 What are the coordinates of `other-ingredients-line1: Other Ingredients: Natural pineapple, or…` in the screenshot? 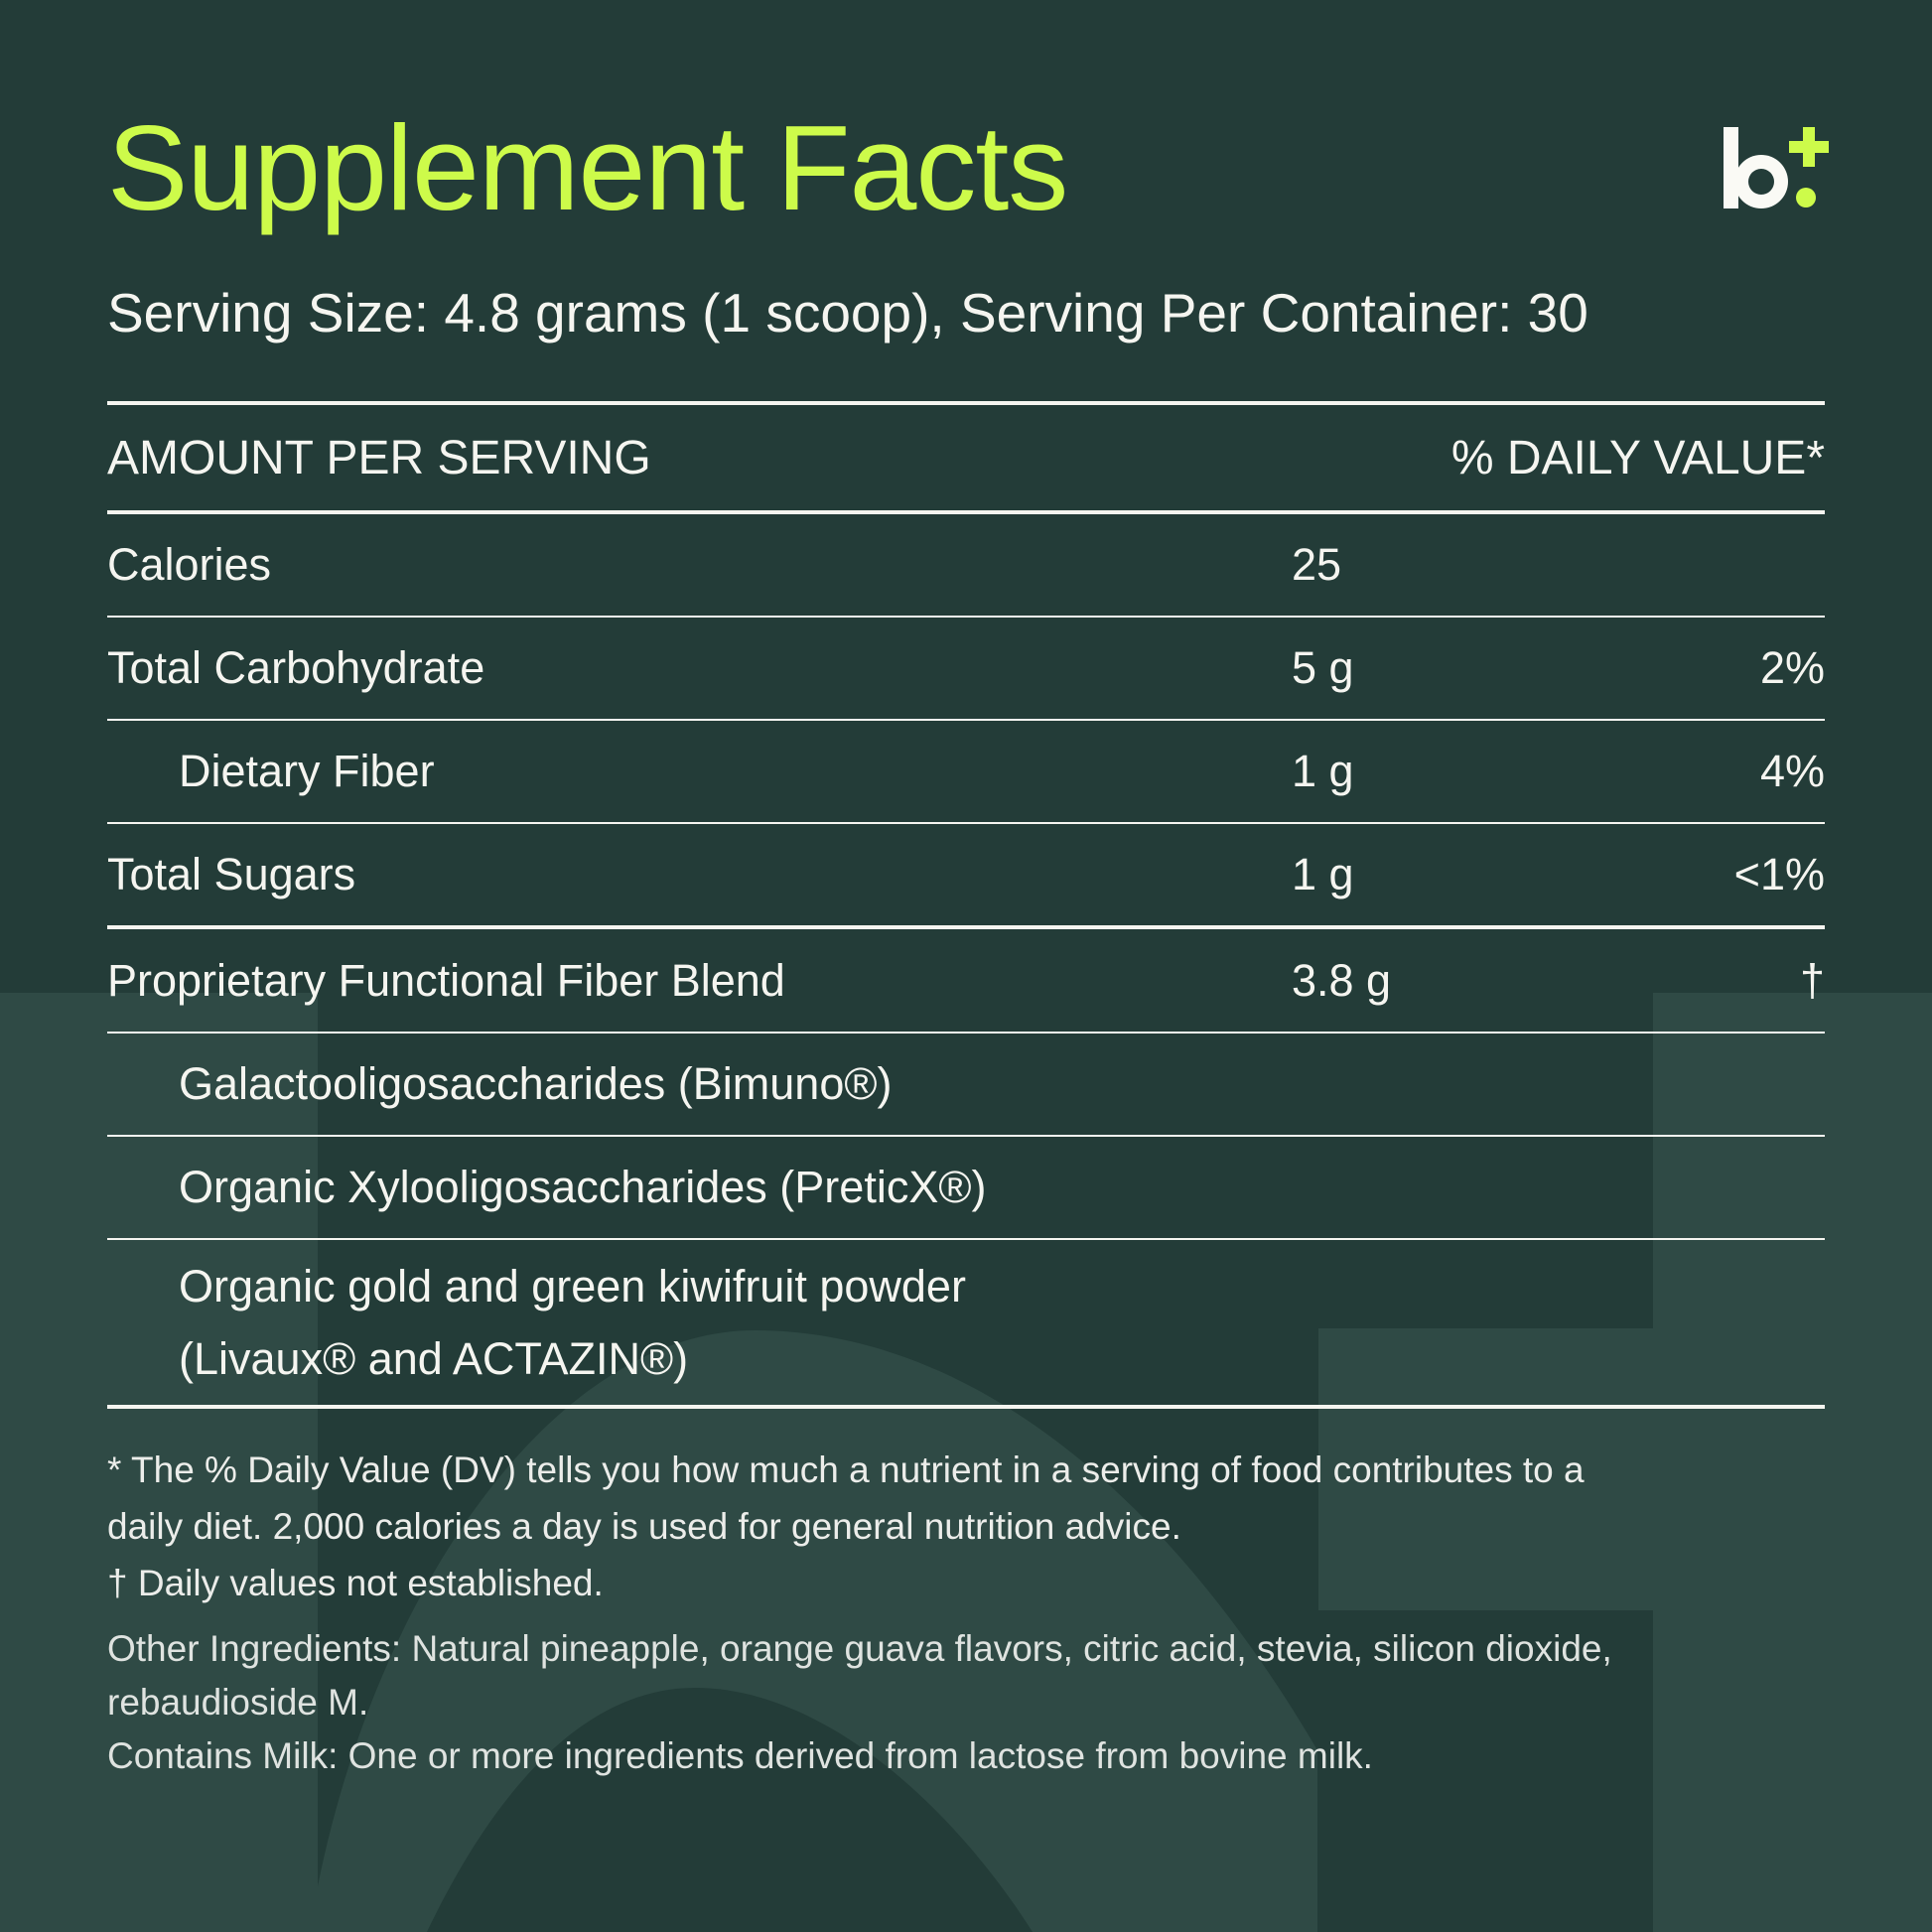 It's located at (860, 1648).